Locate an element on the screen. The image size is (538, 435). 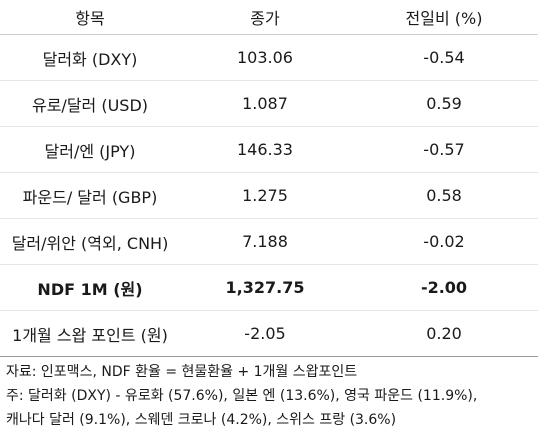
row-change: -0.57 is located at coordinates (444, 149).